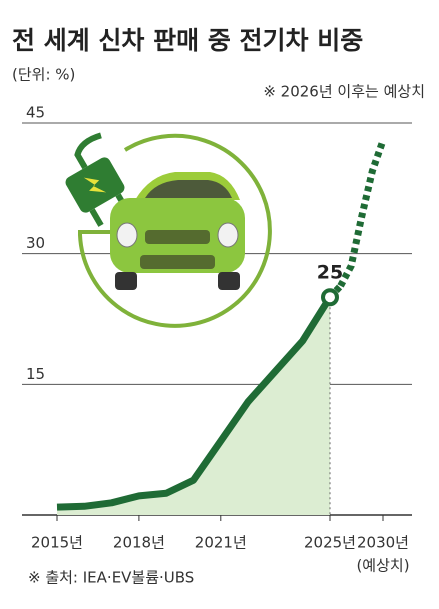 This screenshot has width=439, height=609. What do you see at coordinates (344, 92) in the screenshot?
I see `note: ※ 2026년 이후는 예상치` at bounding box center [344, 92].